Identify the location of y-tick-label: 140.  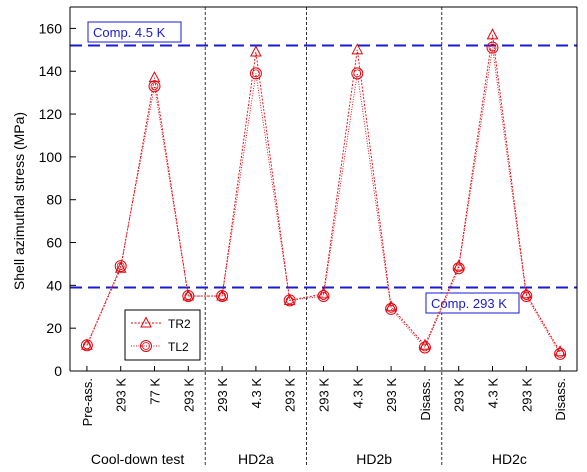
(51, 71).